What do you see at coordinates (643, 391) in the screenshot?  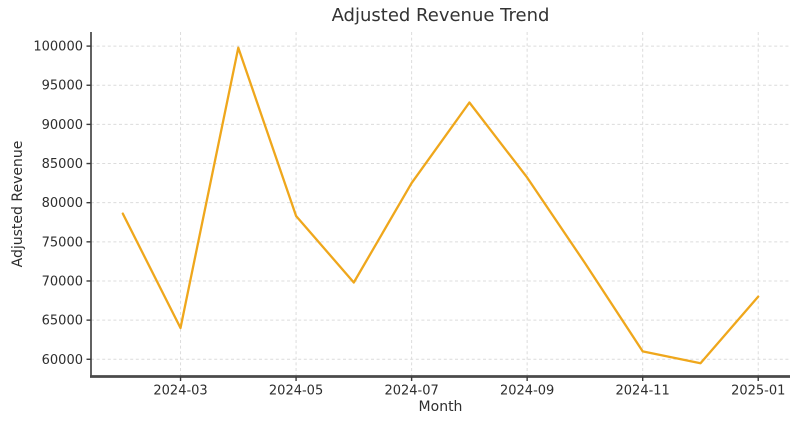 I see `x-tick-label: 2024-11` at bounding box center [643, 391].